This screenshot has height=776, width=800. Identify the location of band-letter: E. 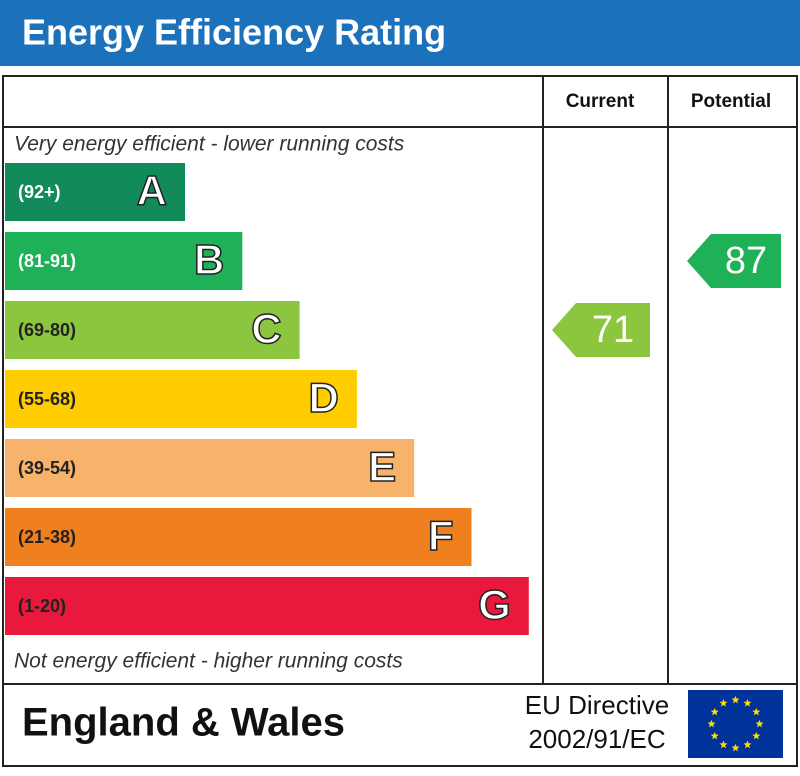
(382, 466).